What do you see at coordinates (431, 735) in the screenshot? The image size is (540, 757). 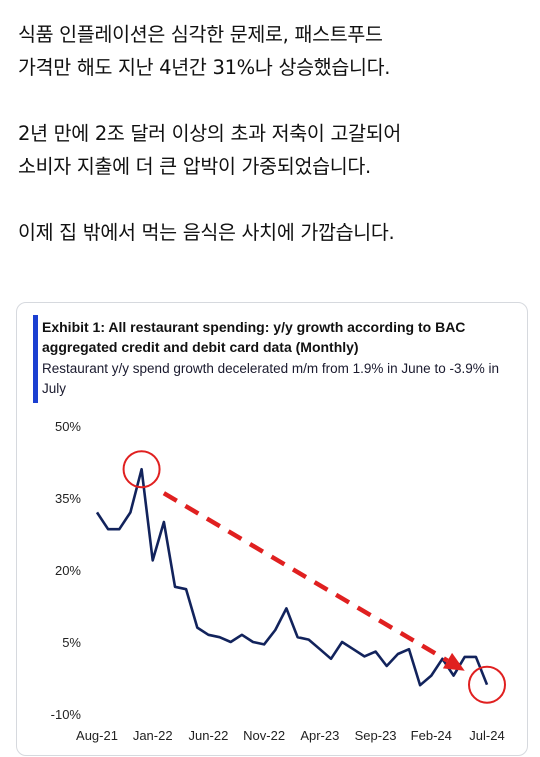 I see `x-tick-label: Feb-24` at bounding box center [431, 735].